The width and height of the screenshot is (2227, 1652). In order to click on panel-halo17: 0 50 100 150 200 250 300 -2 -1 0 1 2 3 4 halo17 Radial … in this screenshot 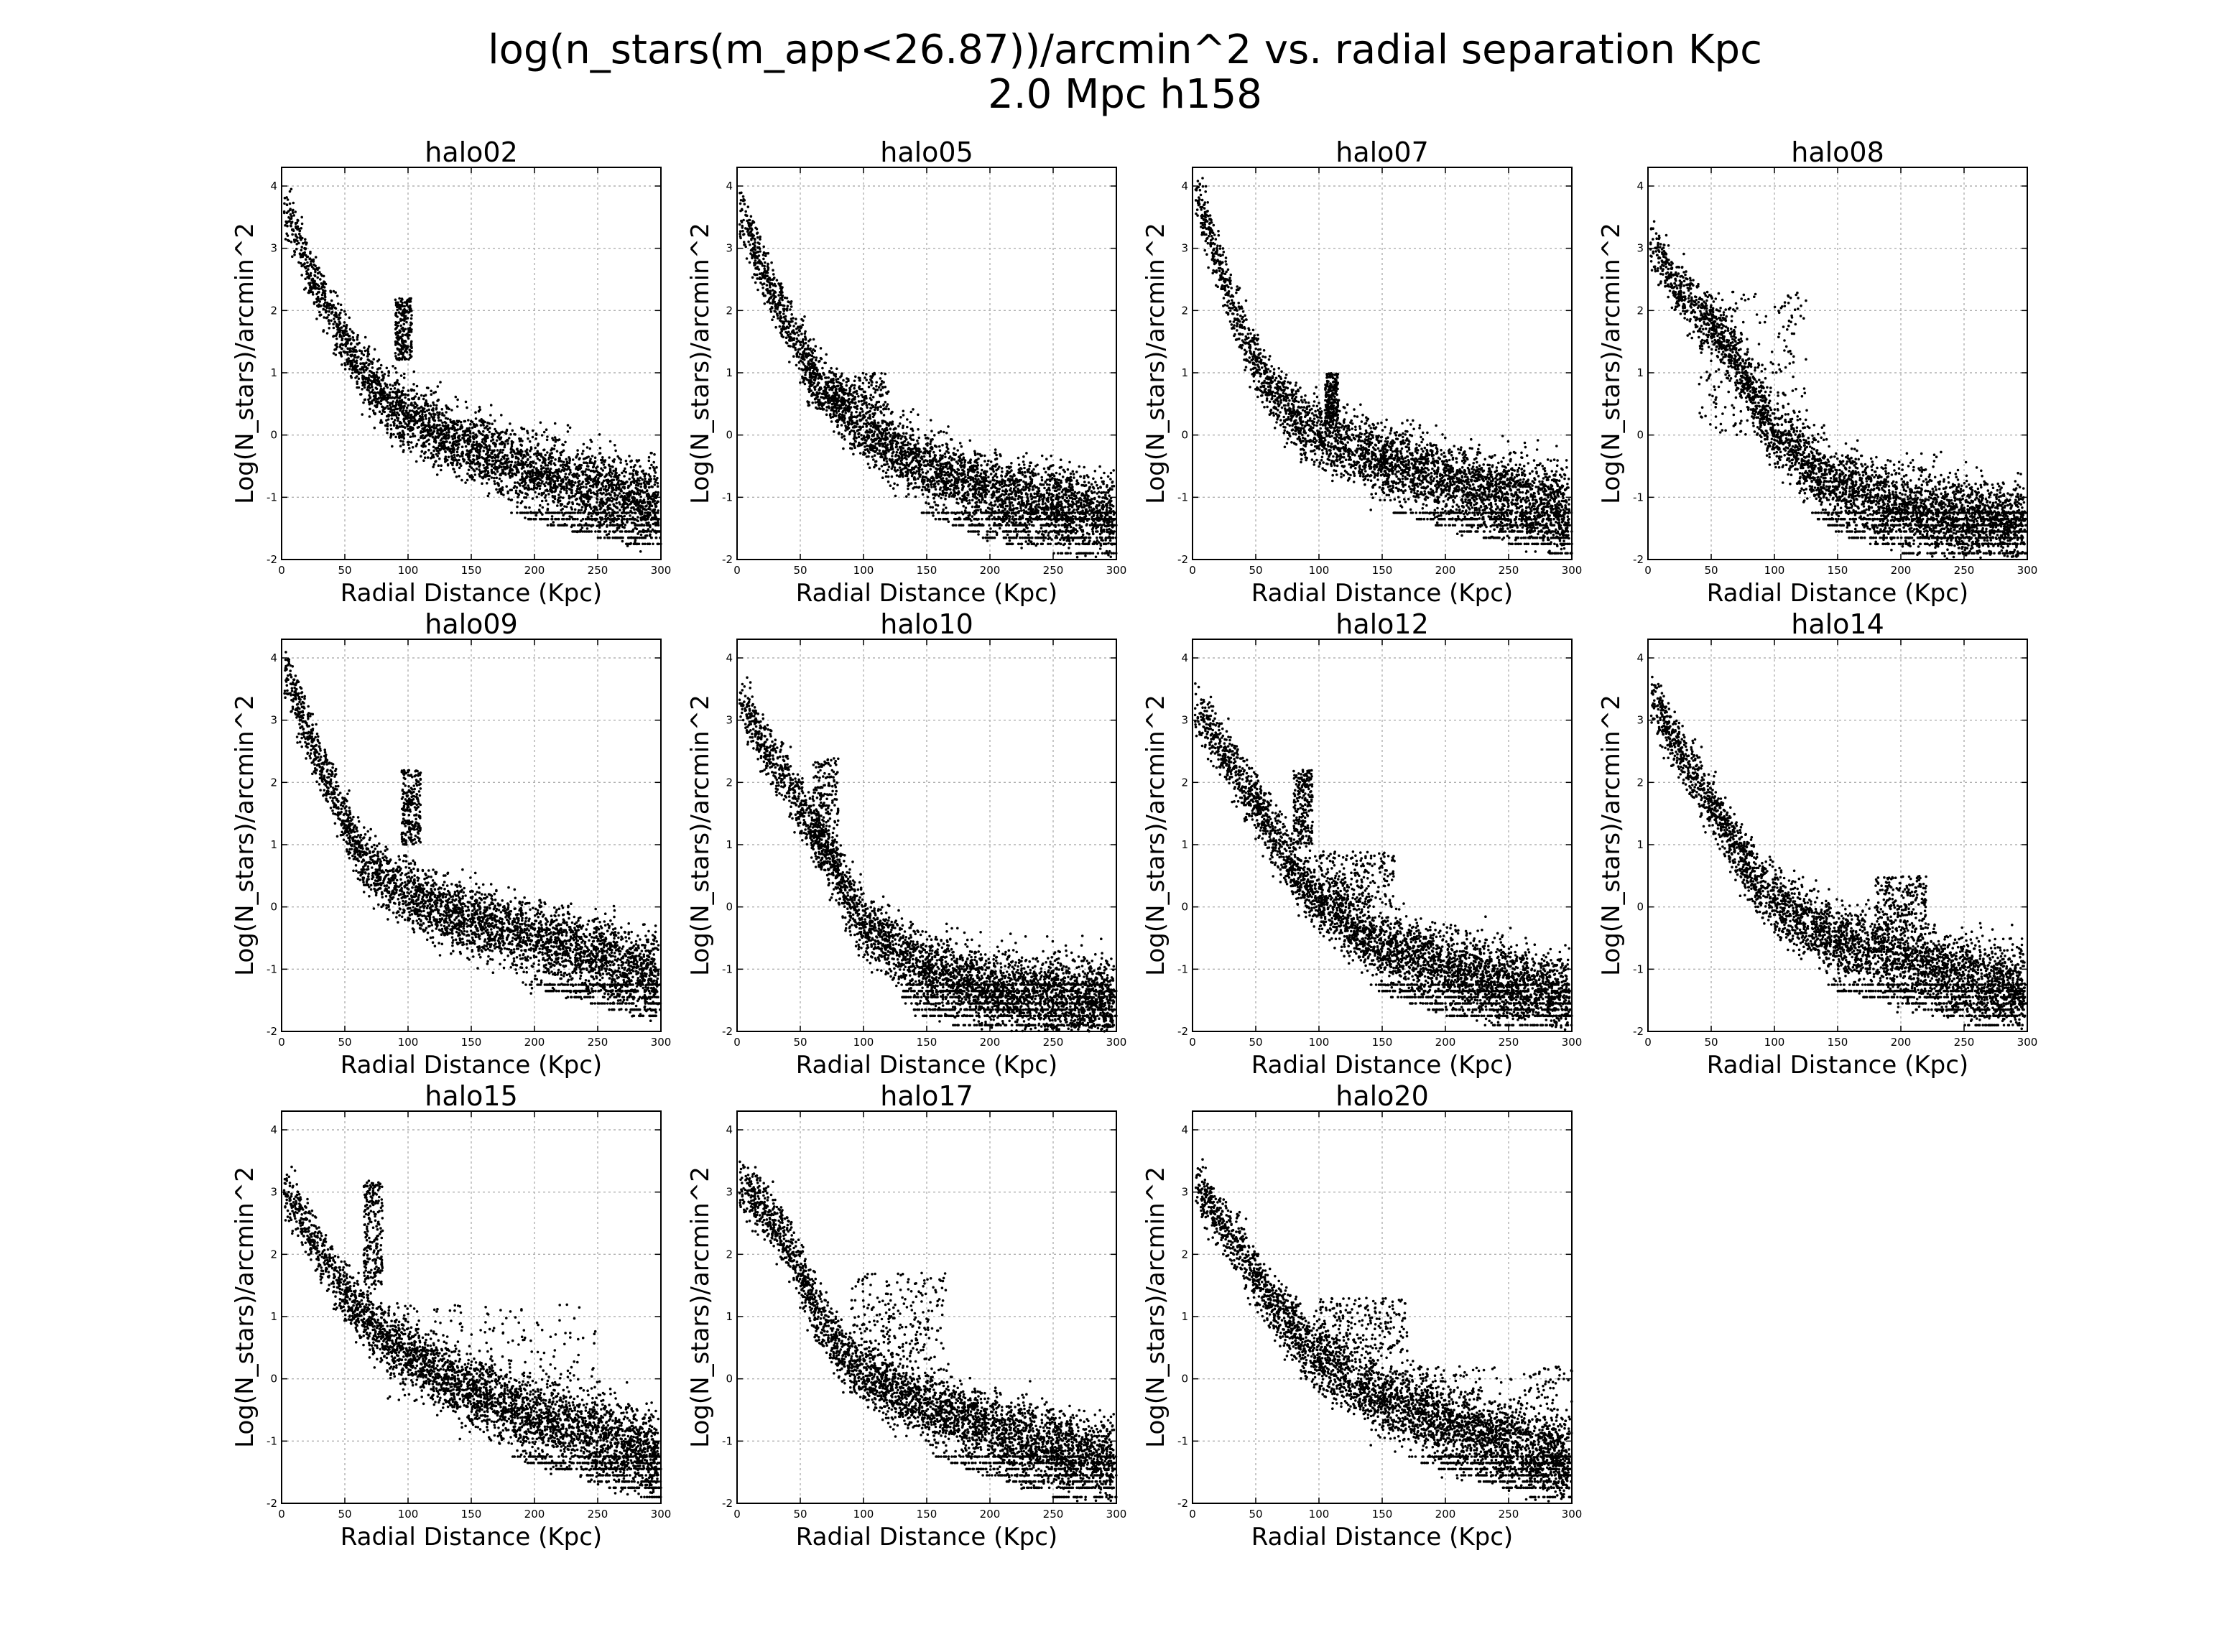, I will do `click(906, 1315)`.